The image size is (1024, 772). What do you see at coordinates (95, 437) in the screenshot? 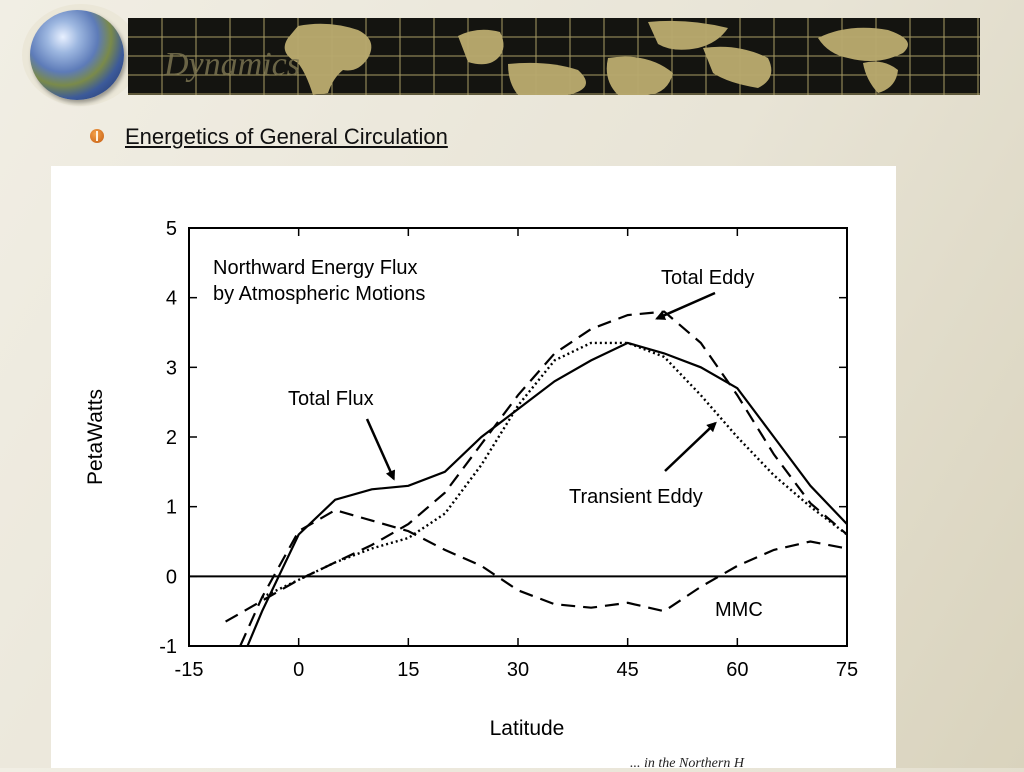
I see `y-axis-label: PetaWatts` at bounding box center [95, 437].